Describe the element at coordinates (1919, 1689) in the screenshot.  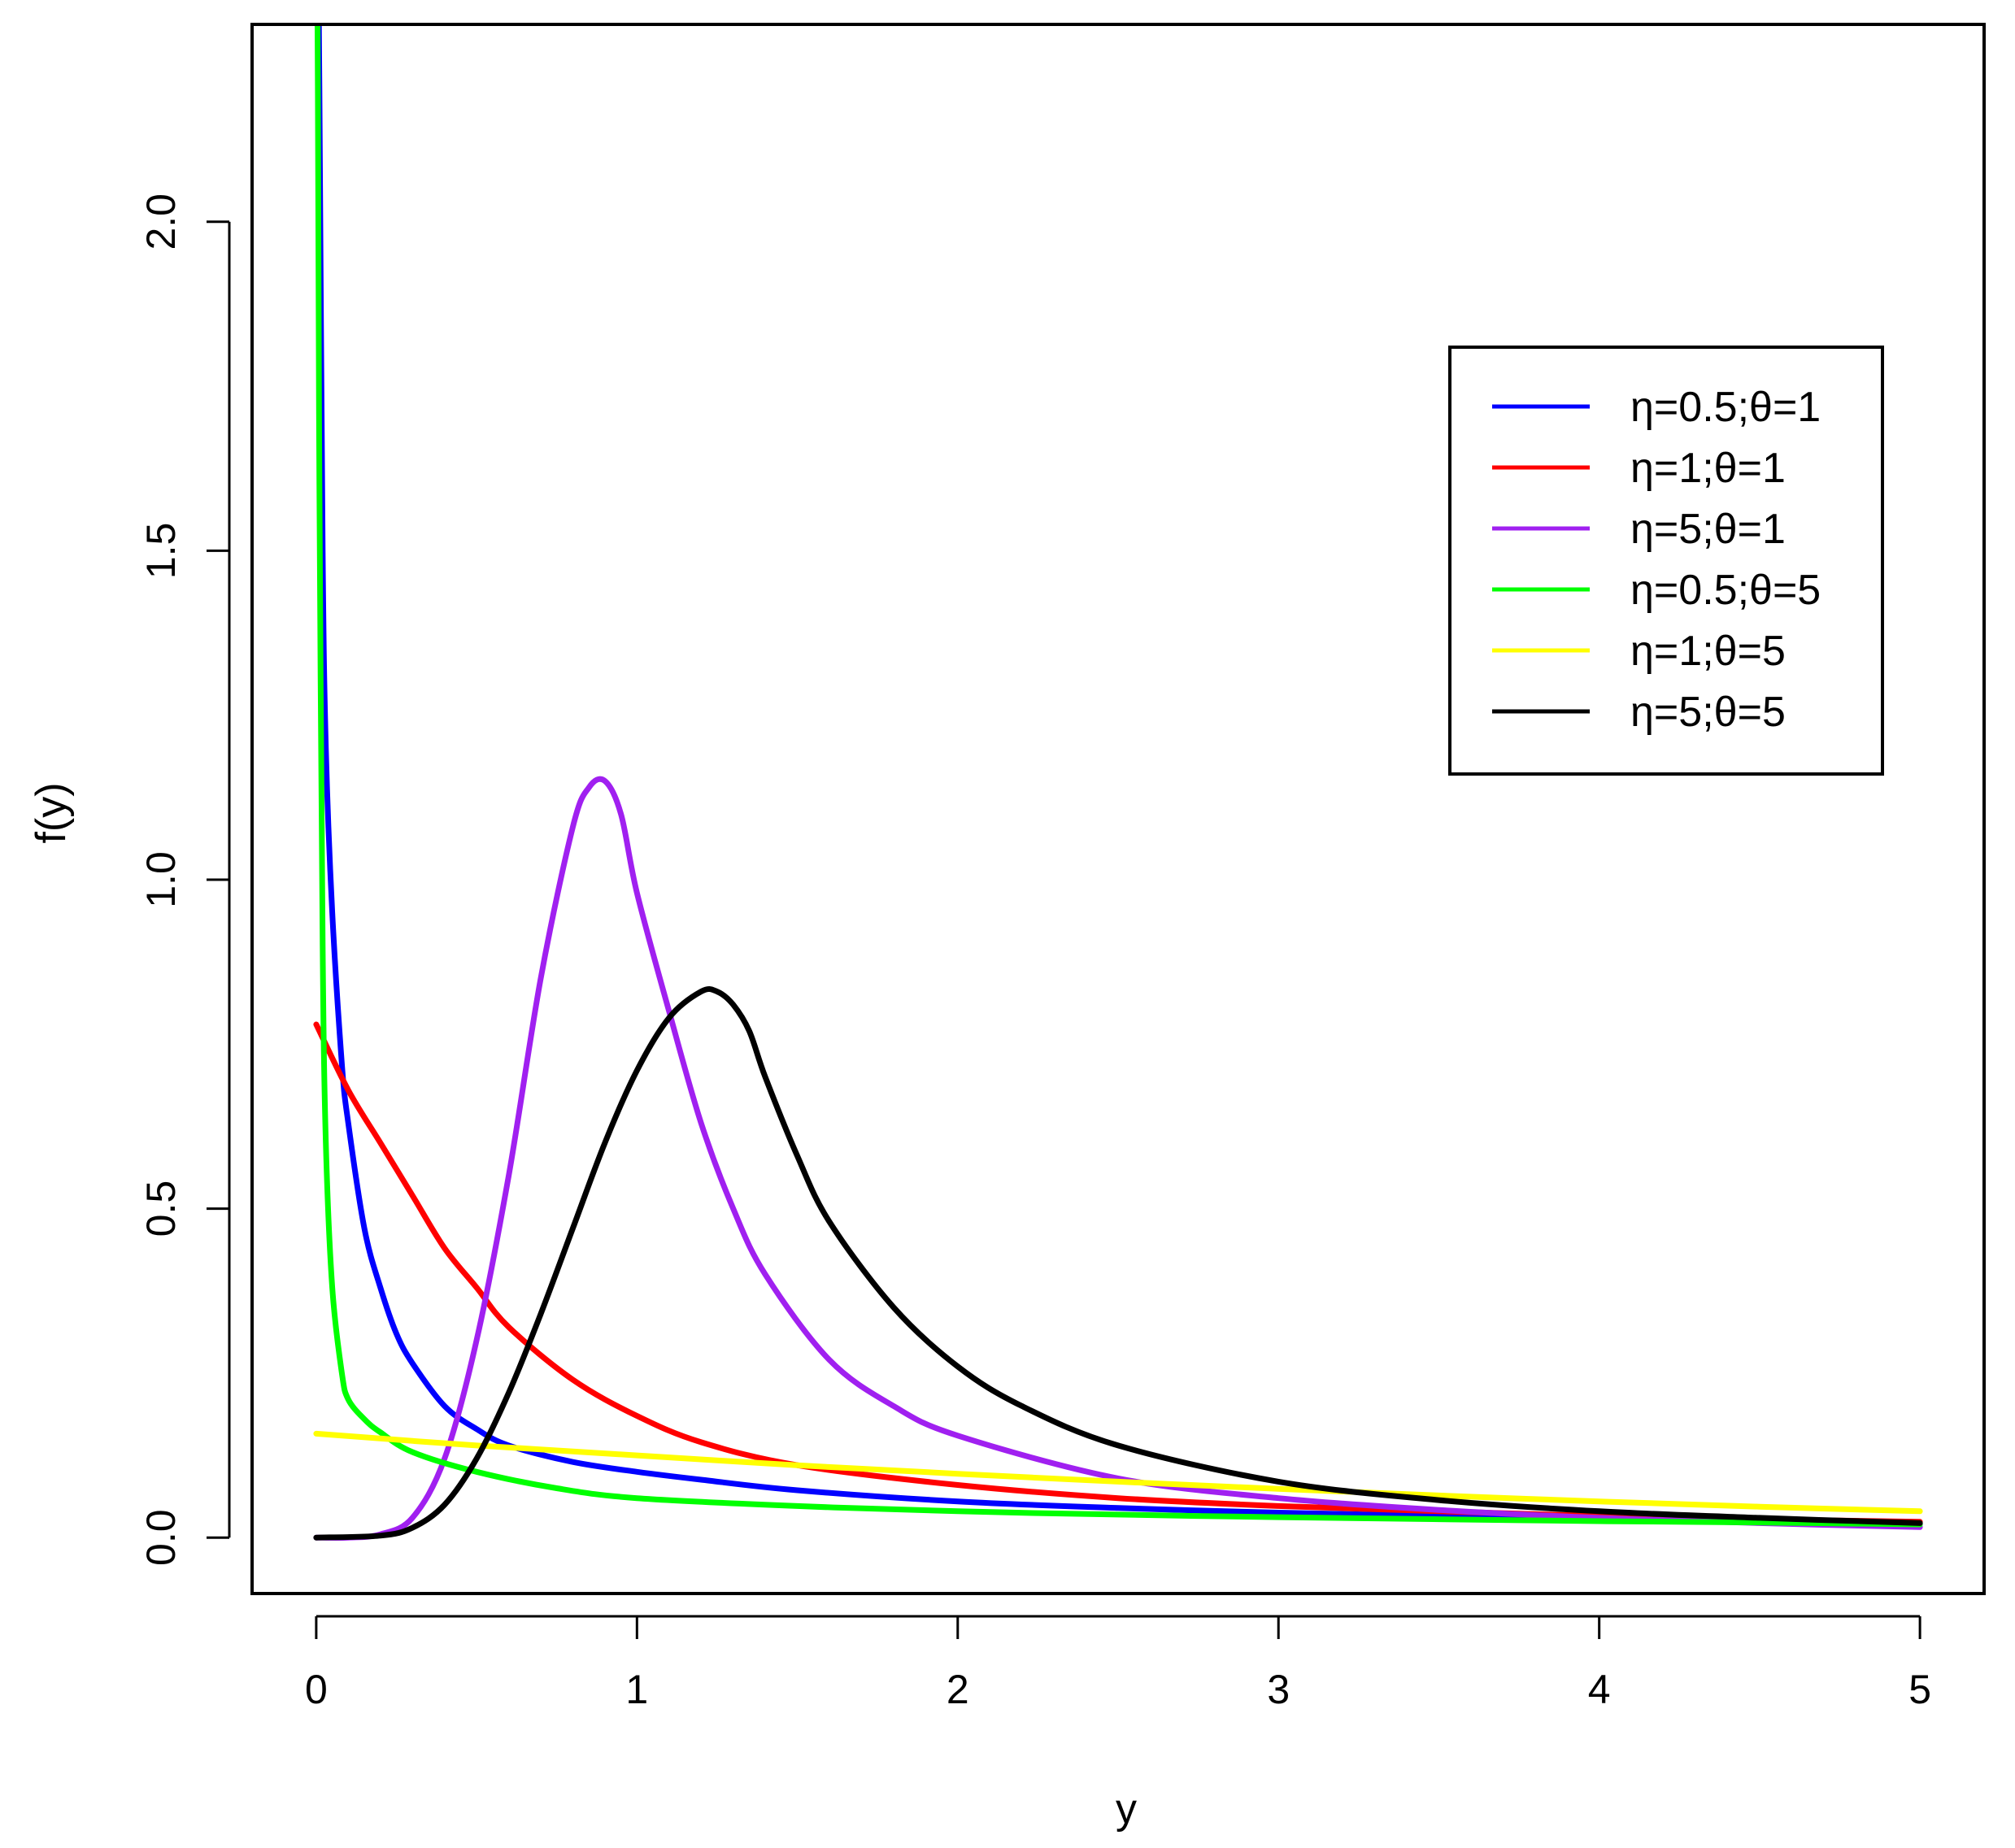
I see `x-tick-label: 5` at that location.